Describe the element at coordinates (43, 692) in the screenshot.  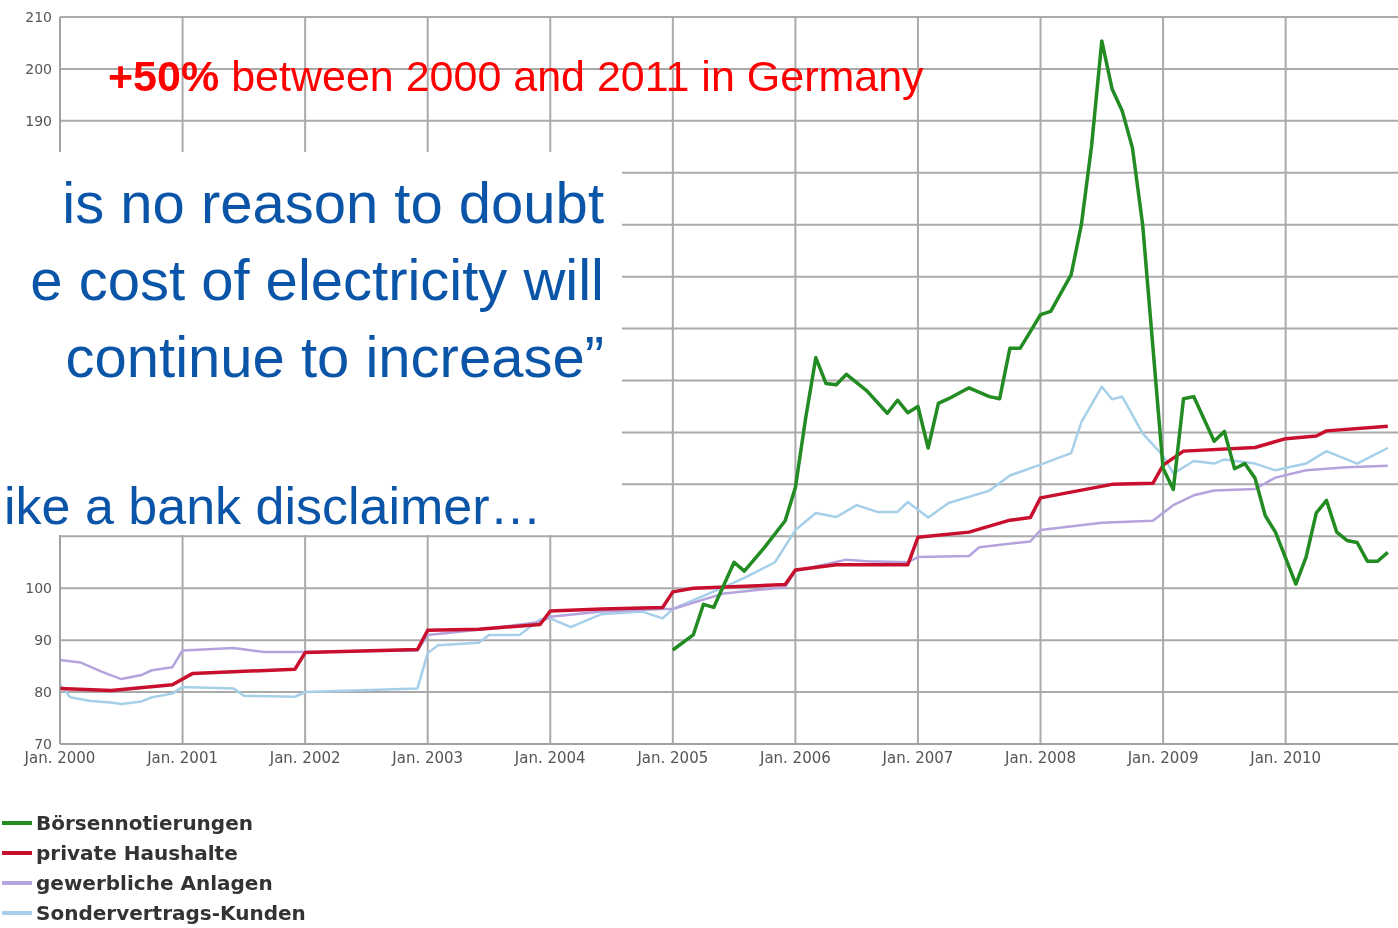
I see `y-tick-label: 80` at that location.